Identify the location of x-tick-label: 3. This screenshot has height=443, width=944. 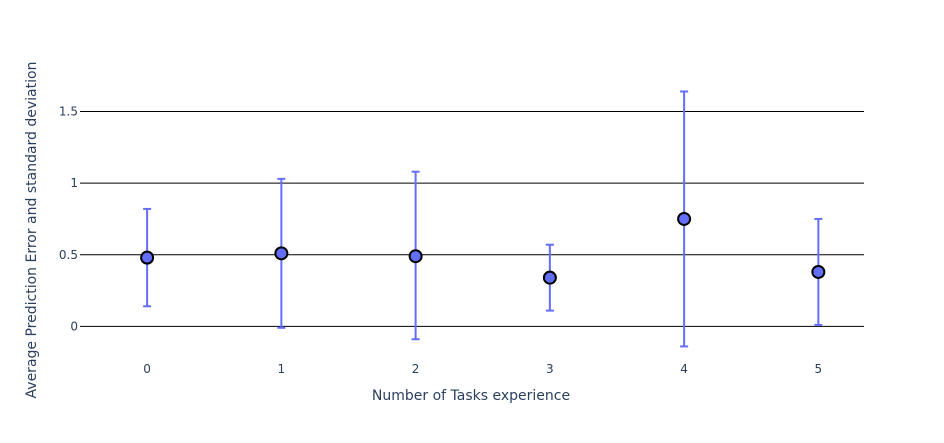
(550, 369).